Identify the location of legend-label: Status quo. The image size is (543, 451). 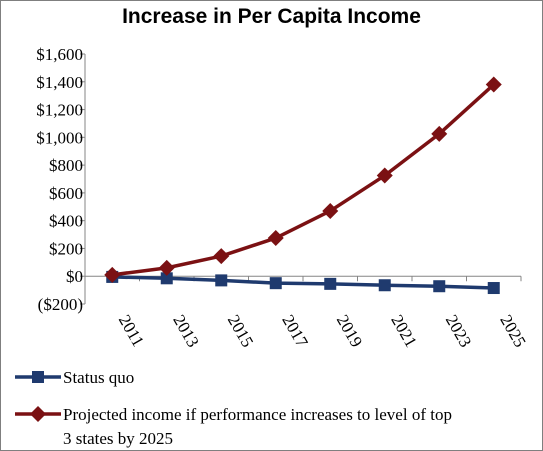
(98, 377).